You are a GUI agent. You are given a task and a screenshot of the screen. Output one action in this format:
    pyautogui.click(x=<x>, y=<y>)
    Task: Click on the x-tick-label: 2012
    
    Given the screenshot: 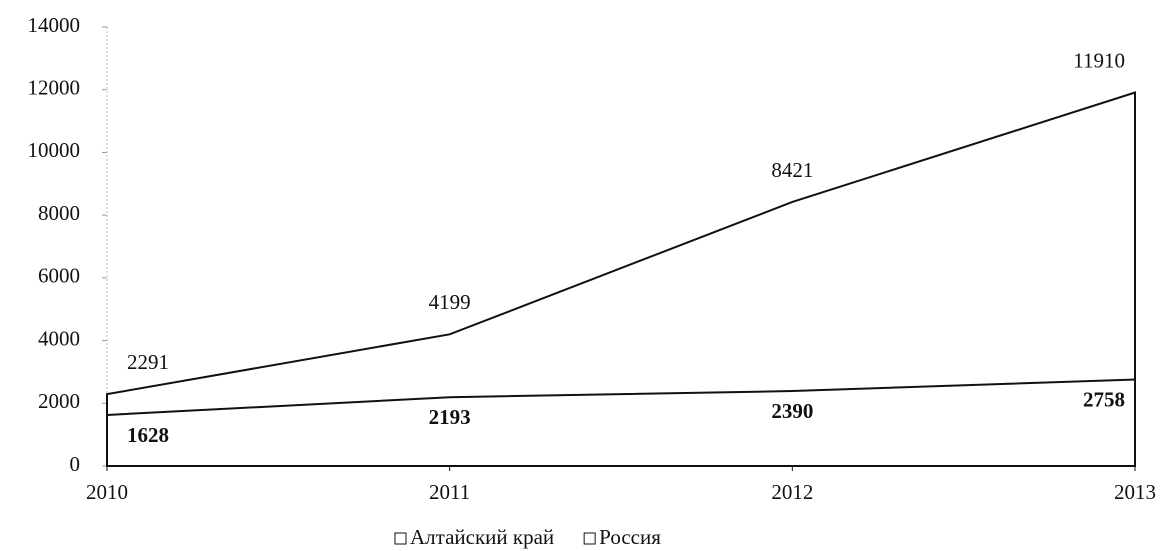 What is the action you would take?
    pyautogui.click(x=792, y=492)
    